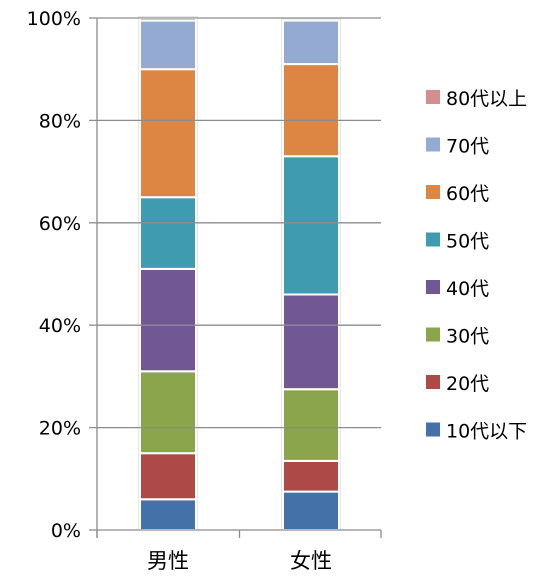 The width and height of the screenshot is (554, 579). What do you see at coordinates (54, 19) in the screenshot?
I see `y-tick-label: 100%` at bounding box center [54, 19].